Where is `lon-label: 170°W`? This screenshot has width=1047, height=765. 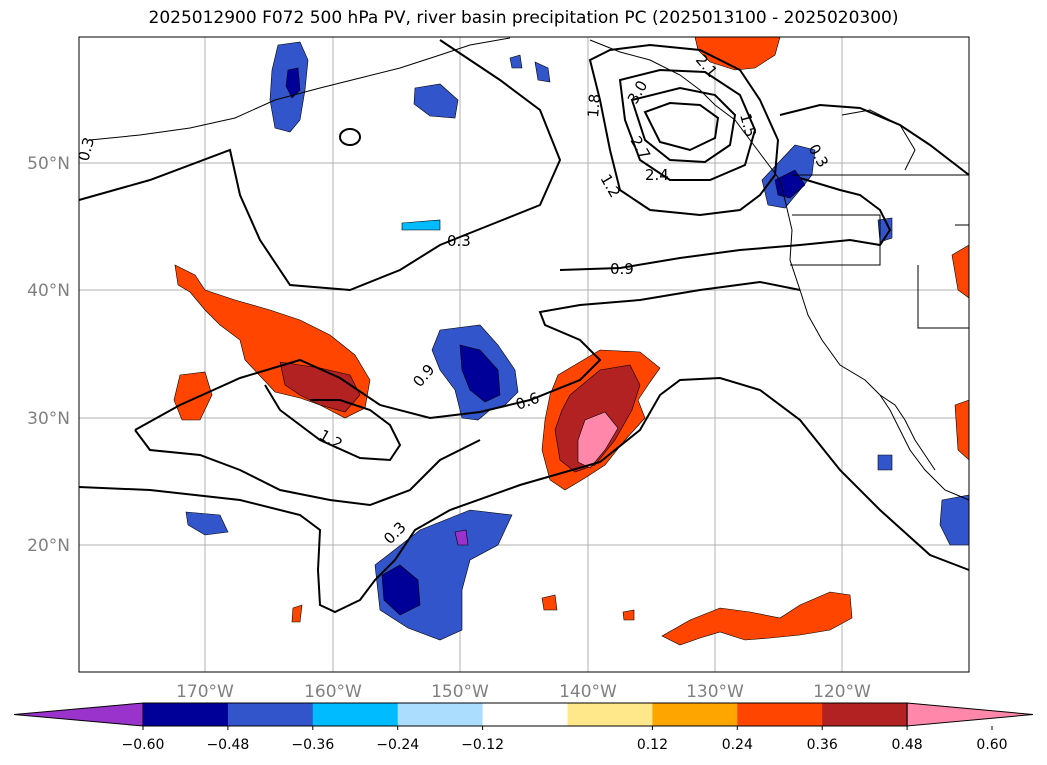 lon-label: 170°W is located at coordinates (205, 692).